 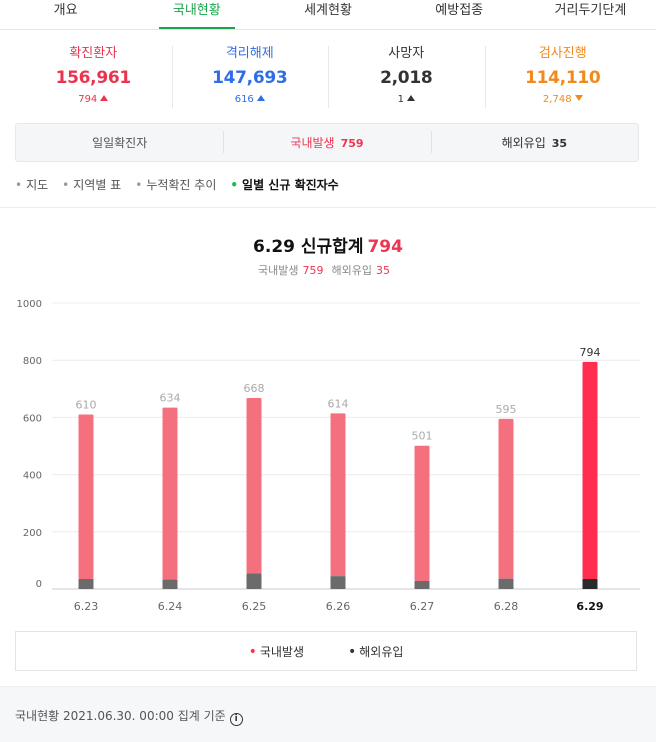 What do you see at coordinates (328, 714) in the screenshot?
I see `footer: 국내현황 2021.06.30. 00:00 집계 기준 i` at bounding box center [328, 714].